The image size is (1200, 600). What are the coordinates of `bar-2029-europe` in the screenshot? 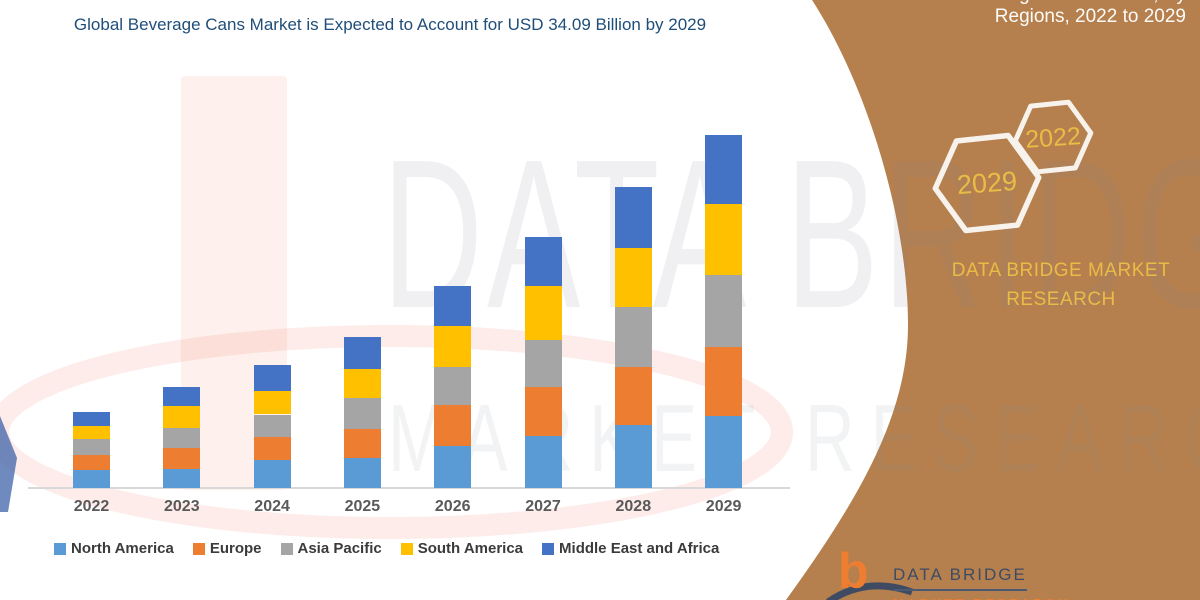 It's located at (724, 381).